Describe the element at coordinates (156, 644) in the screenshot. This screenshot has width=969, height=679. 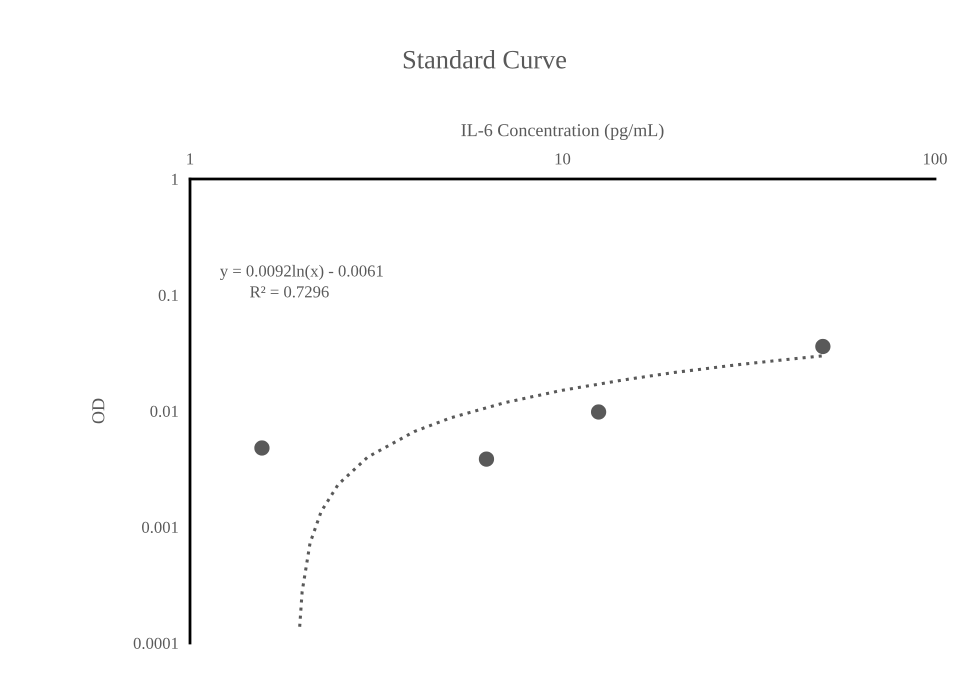
I see `y-tick-label: 0.0001` at that location.